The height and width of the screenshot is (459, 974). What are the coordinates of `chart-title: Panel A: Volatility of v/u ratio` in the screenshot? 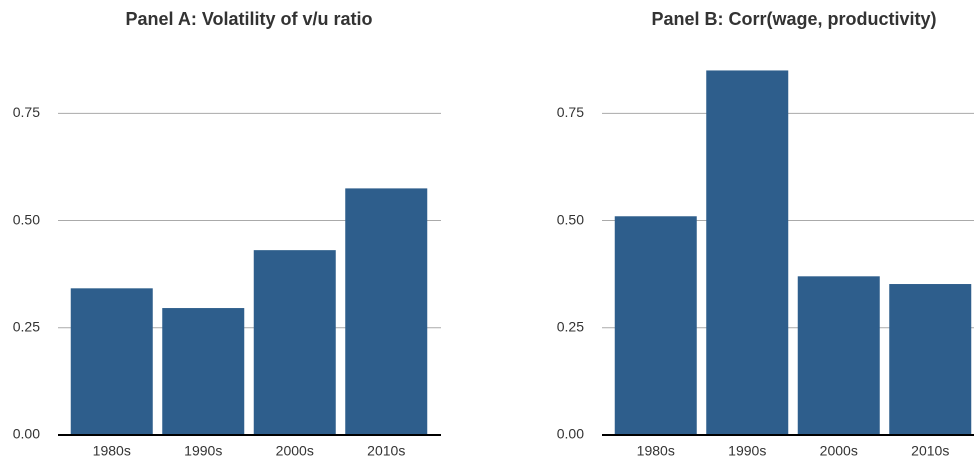 It's located at (248, 19).